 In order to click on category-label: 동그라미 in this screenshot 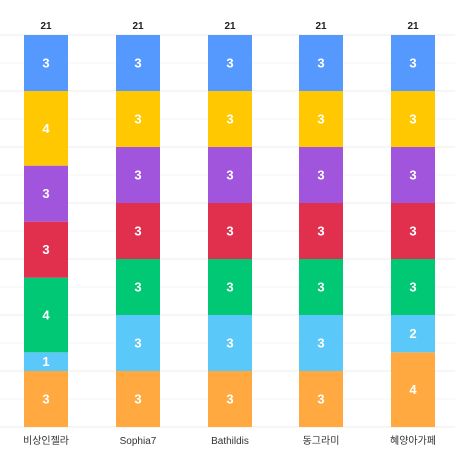, I will do `click(321, 441)`.